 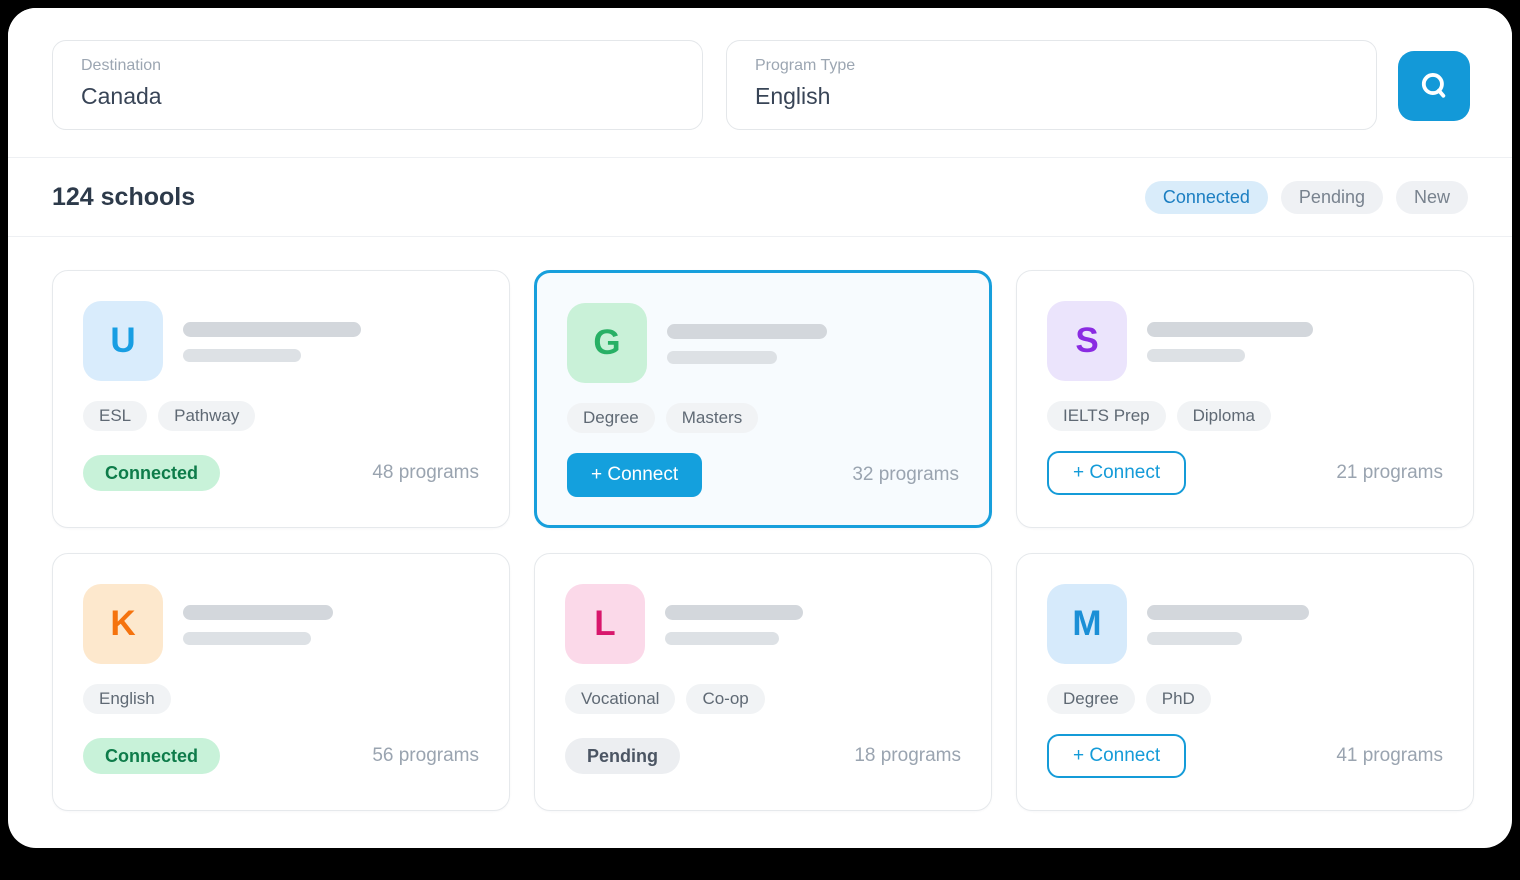 What do you see at coordinates (763, 682) in the screenshot?
I see `school-card: L Vocational Co-op Pending 18 programs` at bounding box center [763, 682].